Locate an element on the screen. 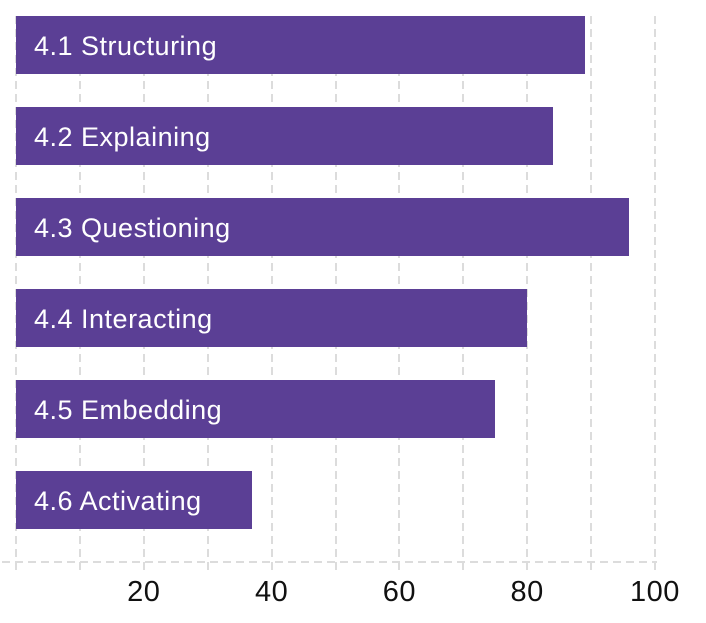 The width and height of the screenshot is (706, 623). bar-label: 4.5 Embedding is located at coordinates (128, 410).